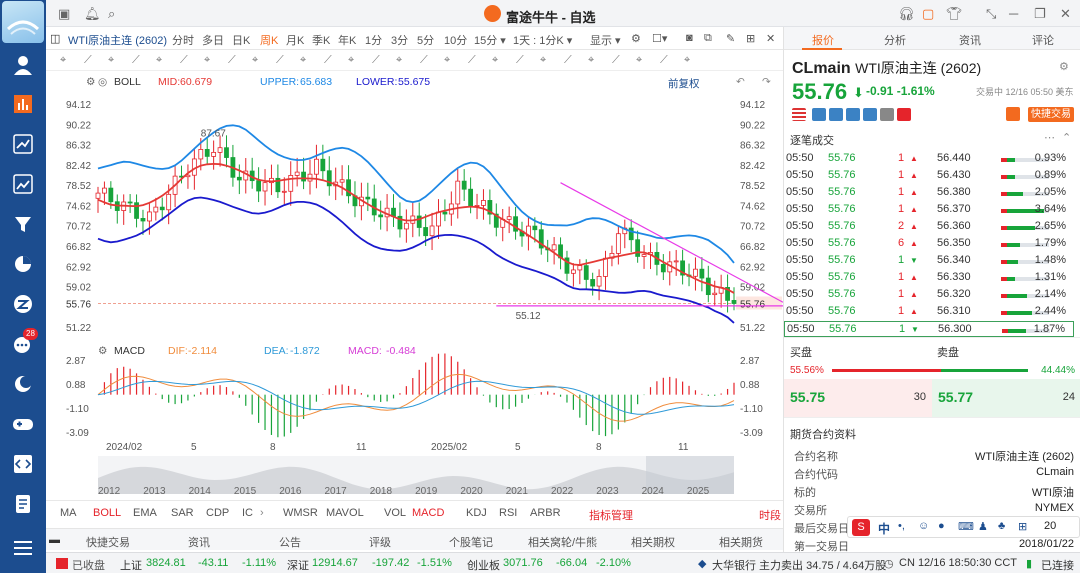  I want to click on indicator-manage-button: 指标管理, so click(611, 516).